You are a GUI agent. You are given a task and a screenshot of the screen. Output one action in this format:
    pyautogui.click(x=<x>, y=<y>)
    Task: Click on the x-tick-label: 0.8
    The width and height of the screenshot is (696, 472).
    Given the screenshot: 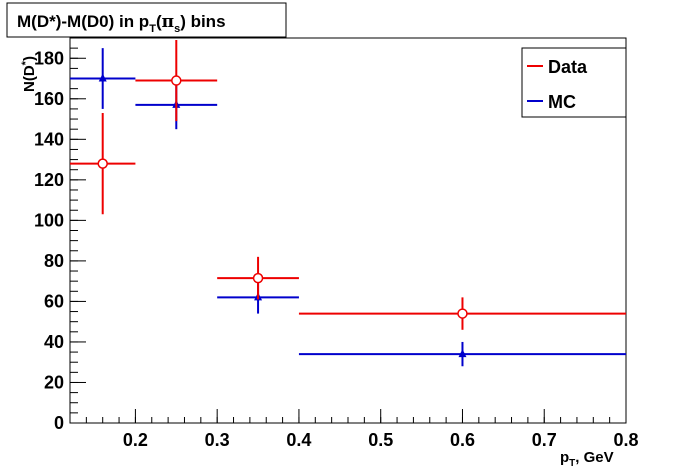 What is the action you would take?
    pyautogui.click(x=625, y=440)
    